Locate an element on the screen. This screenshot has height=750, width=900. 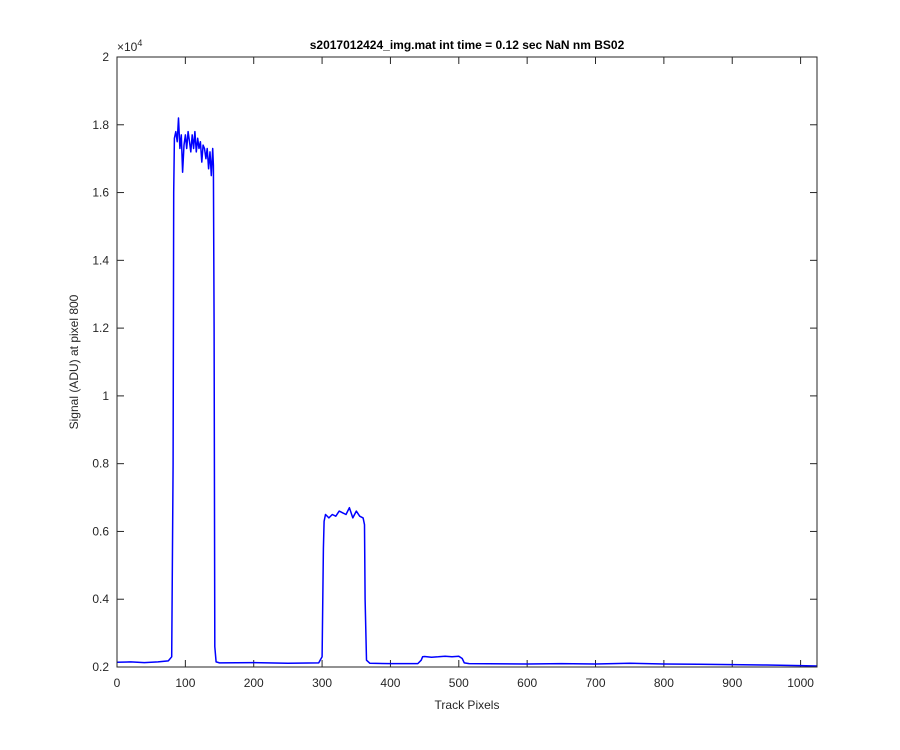
x-tick-label: 100 is located at coordinates (185, 683).